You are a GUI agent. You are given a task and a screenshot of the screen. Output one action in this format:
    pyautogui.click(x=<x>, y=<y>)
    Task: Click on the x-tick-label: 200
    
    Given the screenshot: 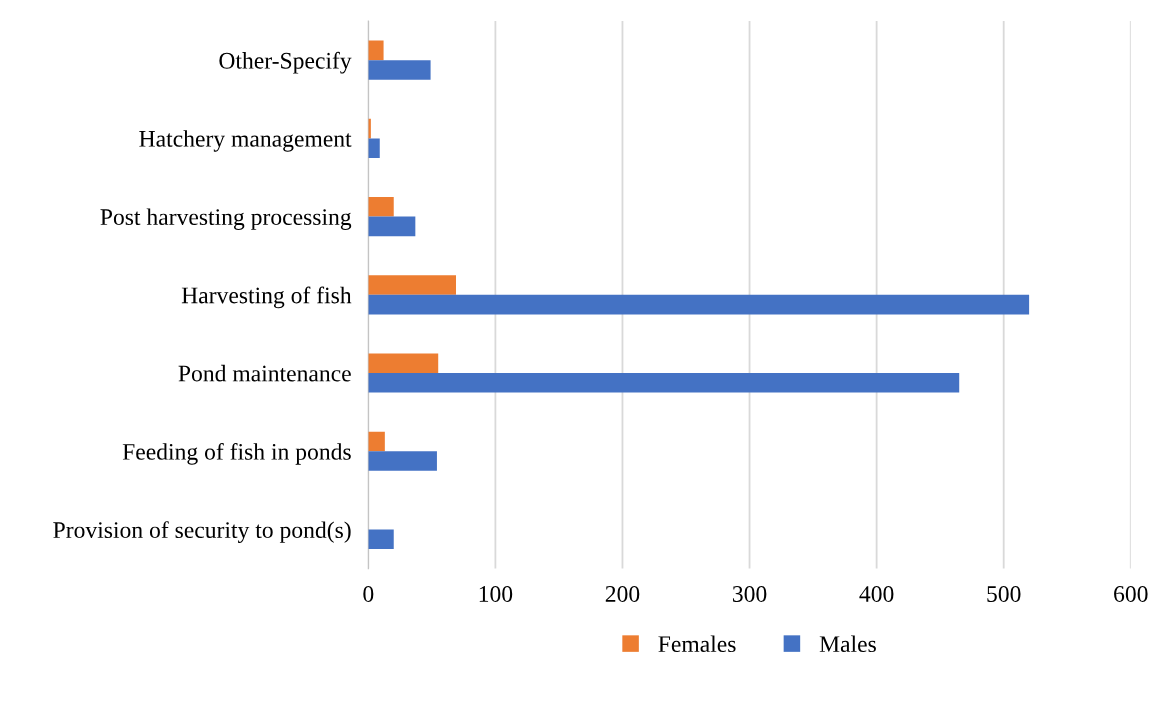 What is the action you would take?
    pyautogui.click(x=622, y=593)
    